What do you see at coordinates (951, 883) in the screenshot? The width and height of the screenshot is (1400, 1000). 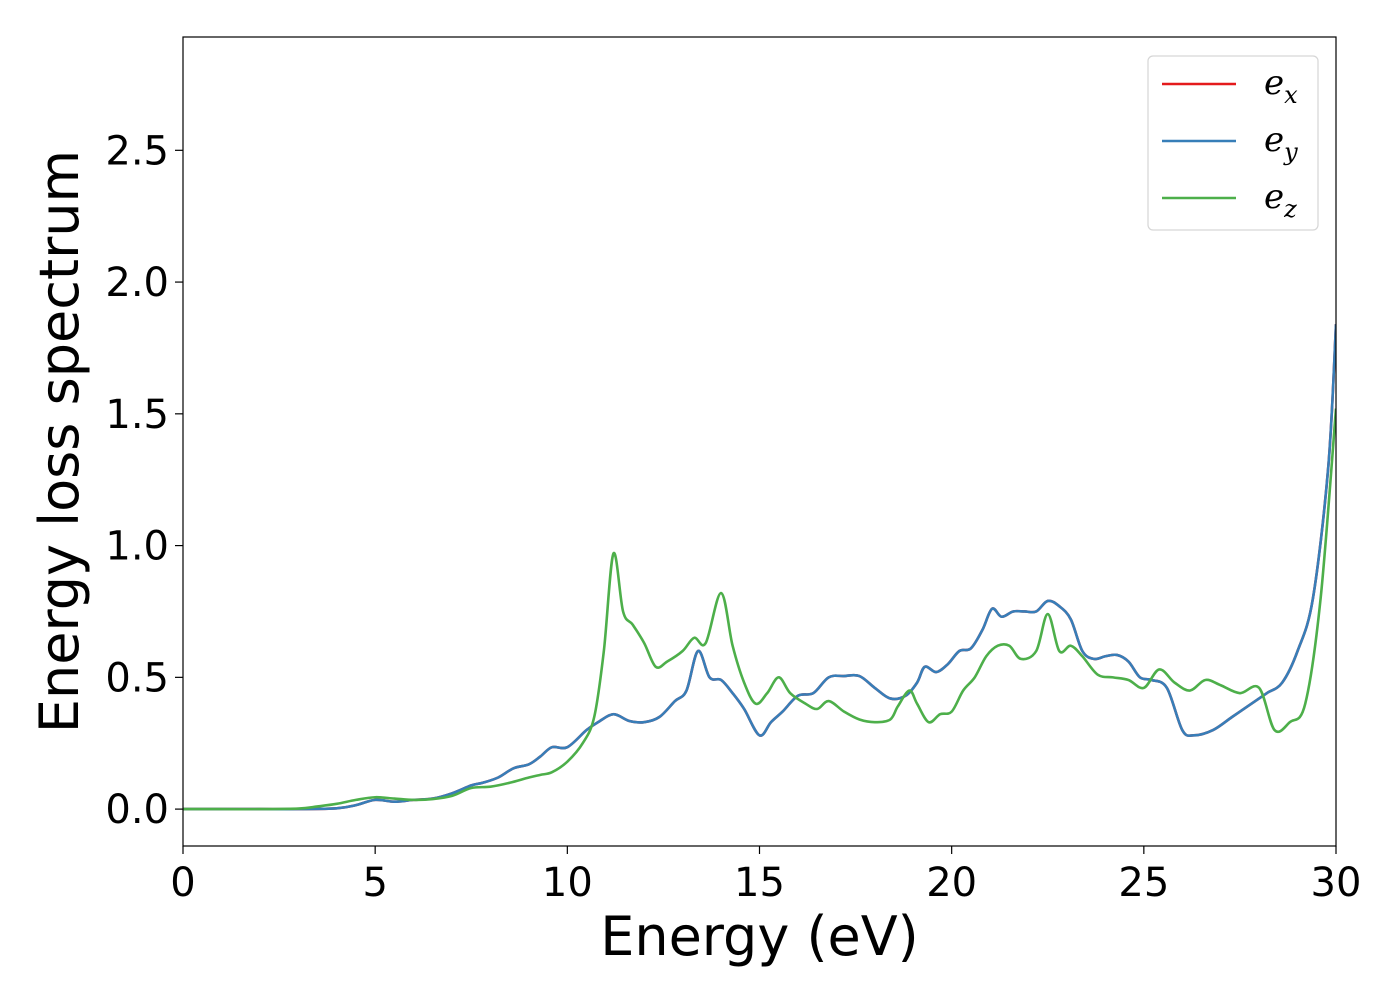 I see `x-tick-label: 20` at bounding box center [951, 883].